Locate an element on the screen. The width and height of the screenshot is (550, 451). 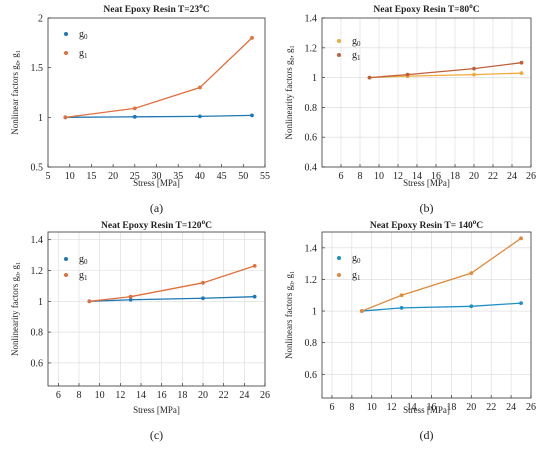
y-axis-label: Nonlinearity factors g0, g1 is located at coordinates (16, 309).